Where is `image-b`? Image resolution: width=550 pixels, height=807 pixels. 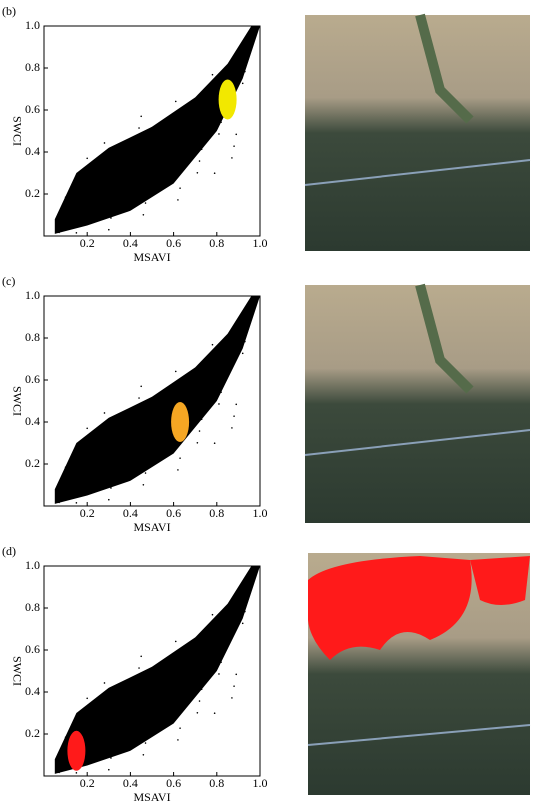 image-b is located at coordinates (417, 132).